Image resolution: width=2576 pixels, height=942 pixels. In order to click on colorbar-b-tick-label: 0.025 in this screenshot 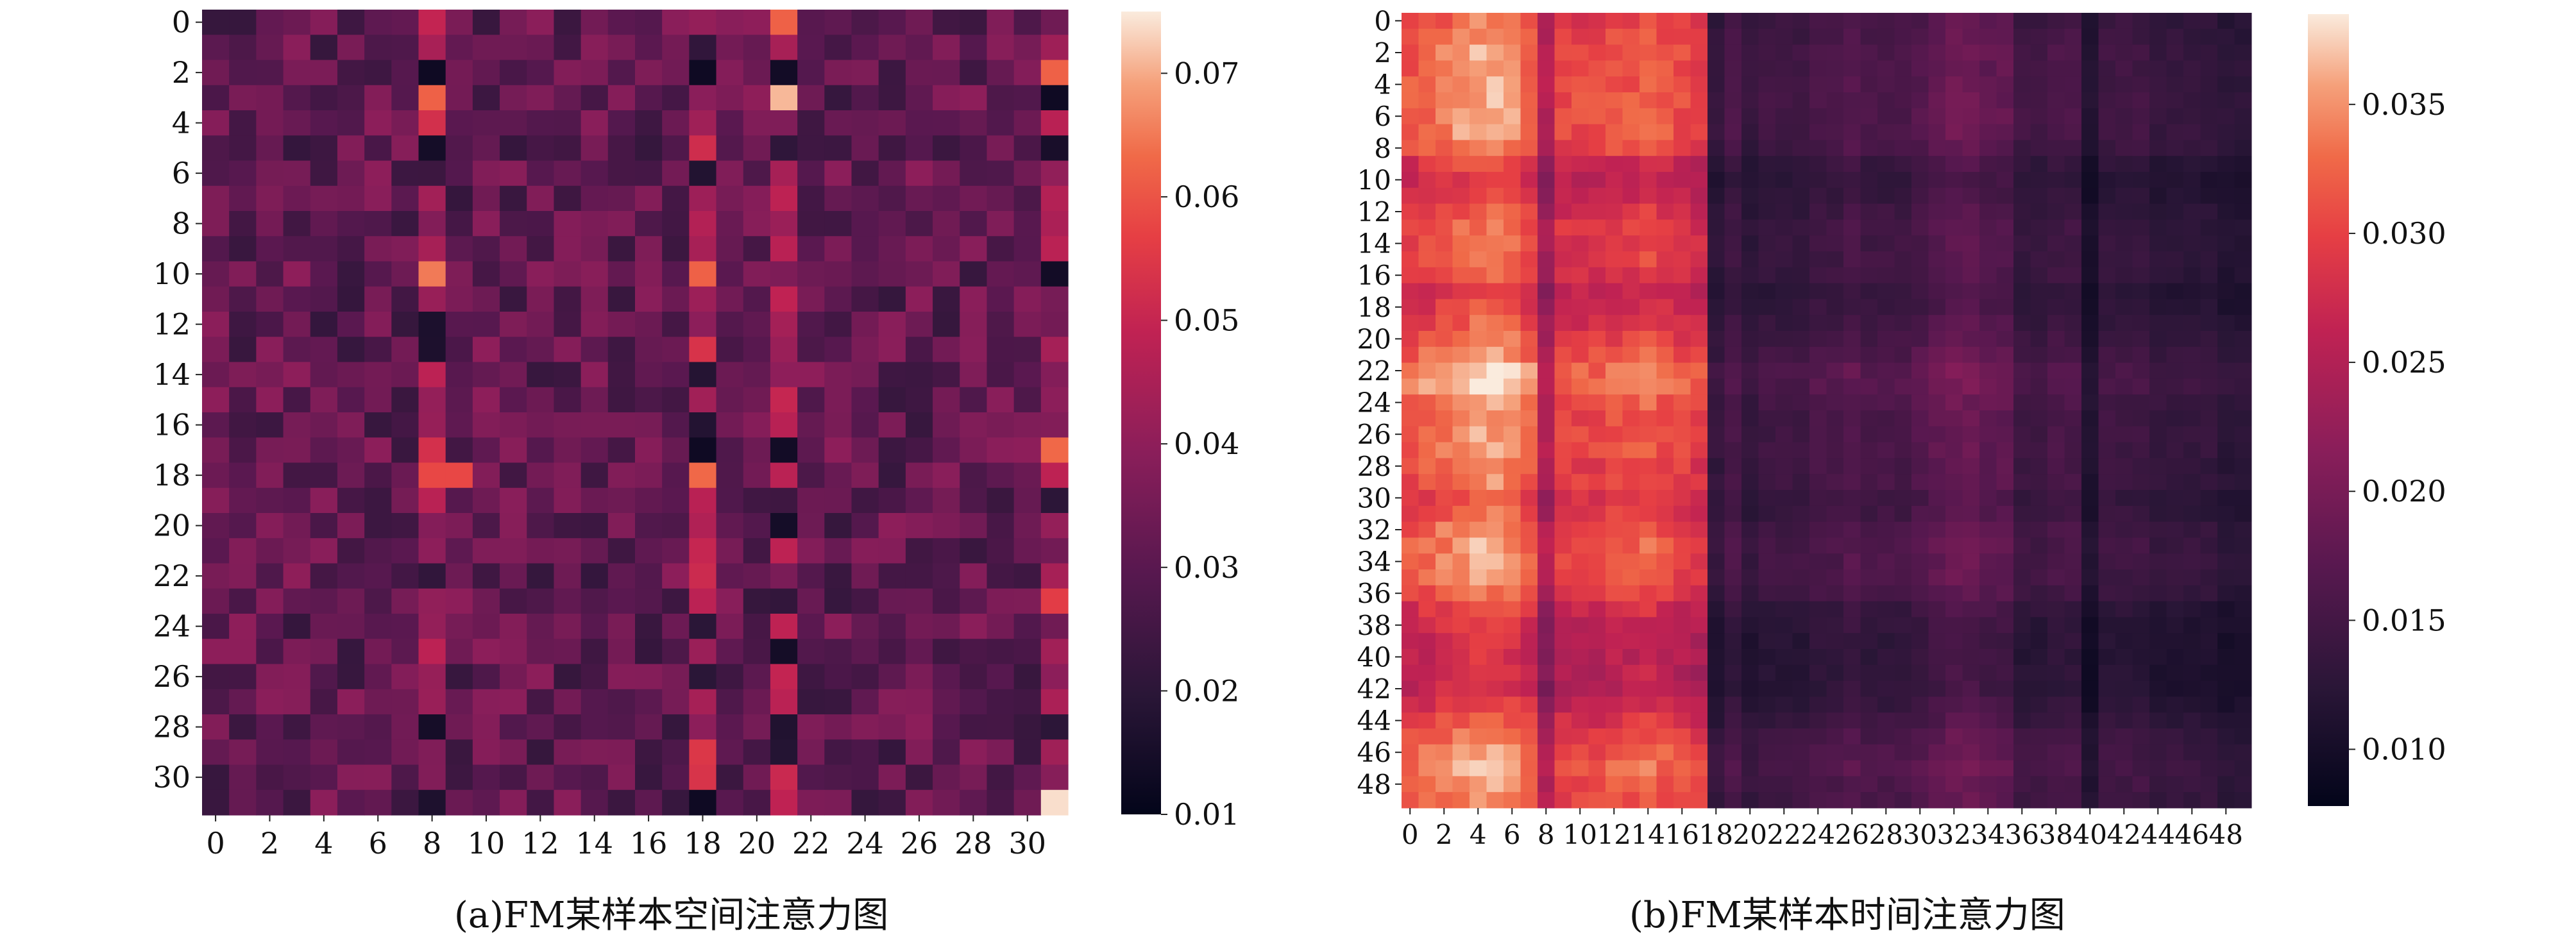, I will do `click(2404, 363)`.